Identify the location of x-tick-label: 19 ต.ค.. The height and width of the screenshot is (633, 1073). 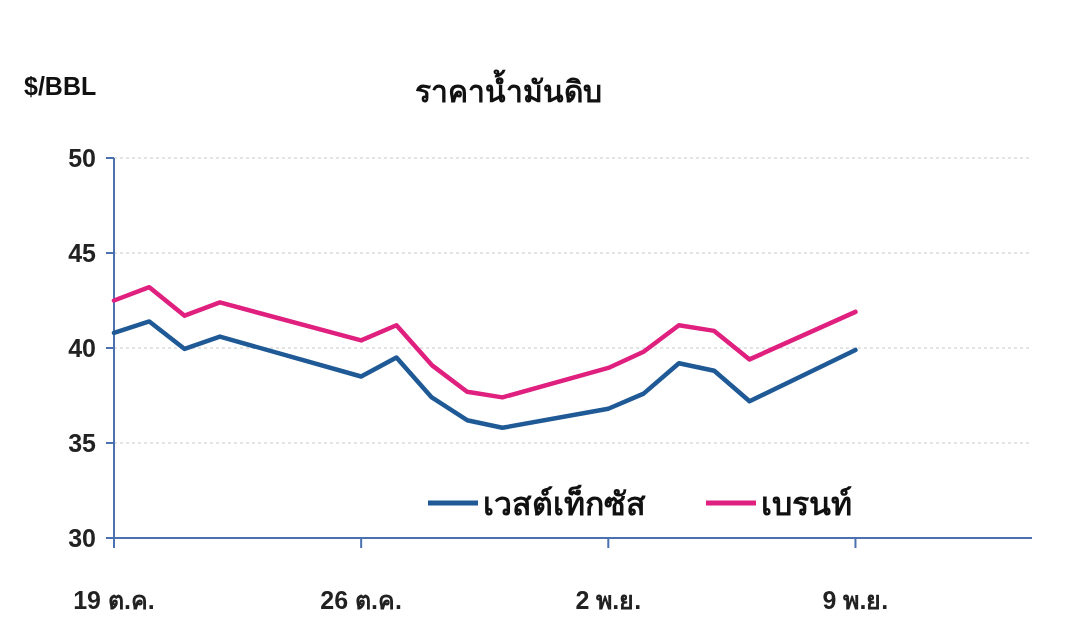
(114, 600).